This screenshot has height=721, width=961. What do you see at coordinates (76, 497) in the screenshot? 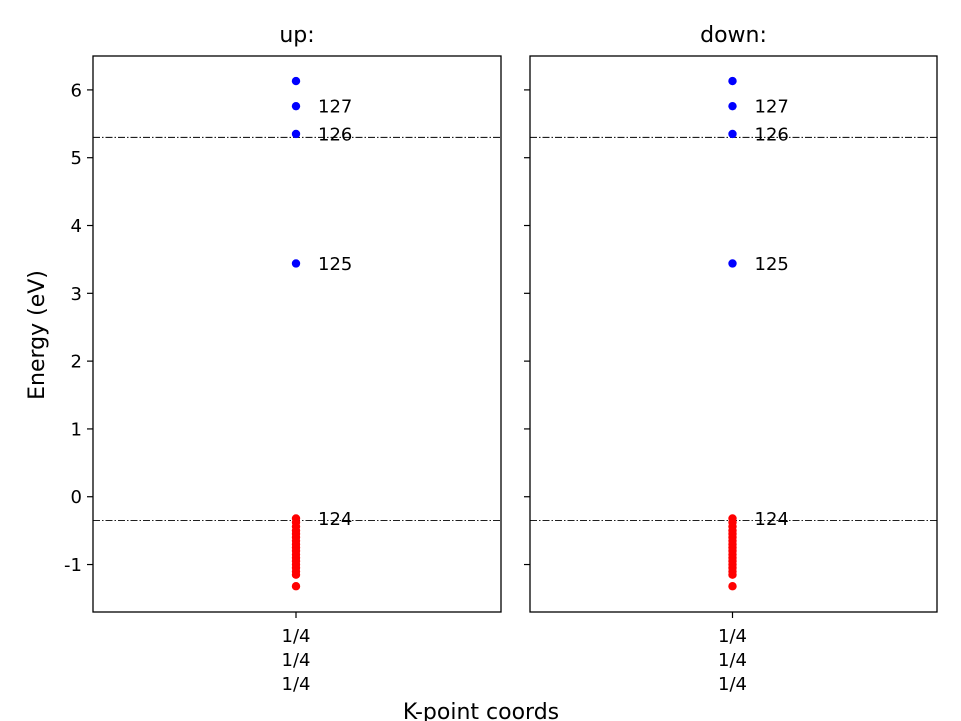
I see `y-tick-label: 0` at bounding box center [76, 497].